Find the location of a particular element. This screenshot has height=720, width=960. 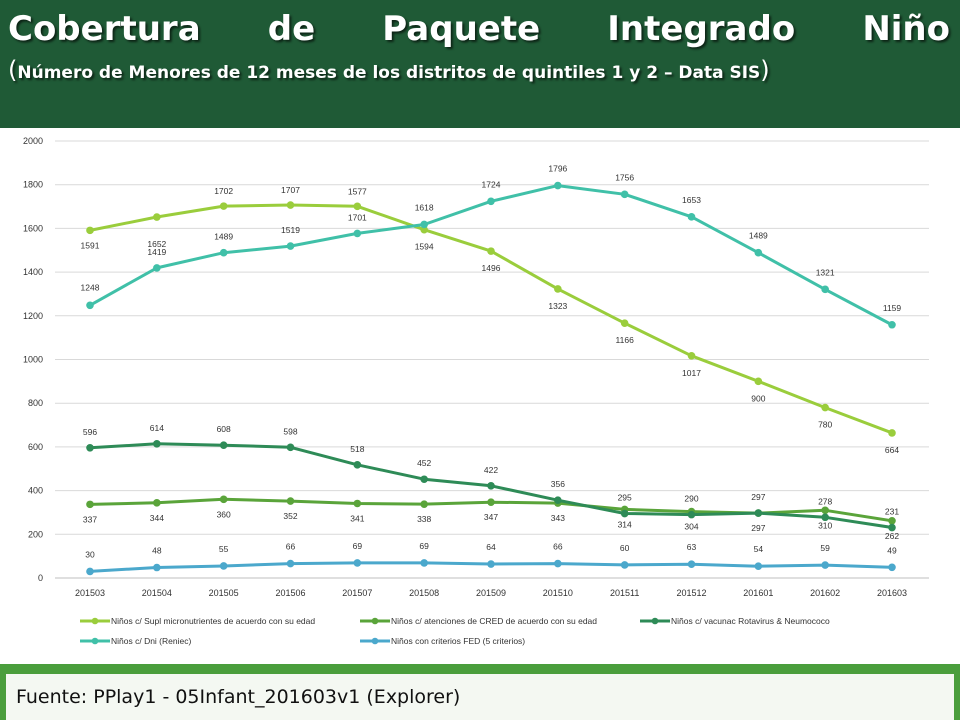

x-tick-label: 201506 is located at coordinates (290, 593).